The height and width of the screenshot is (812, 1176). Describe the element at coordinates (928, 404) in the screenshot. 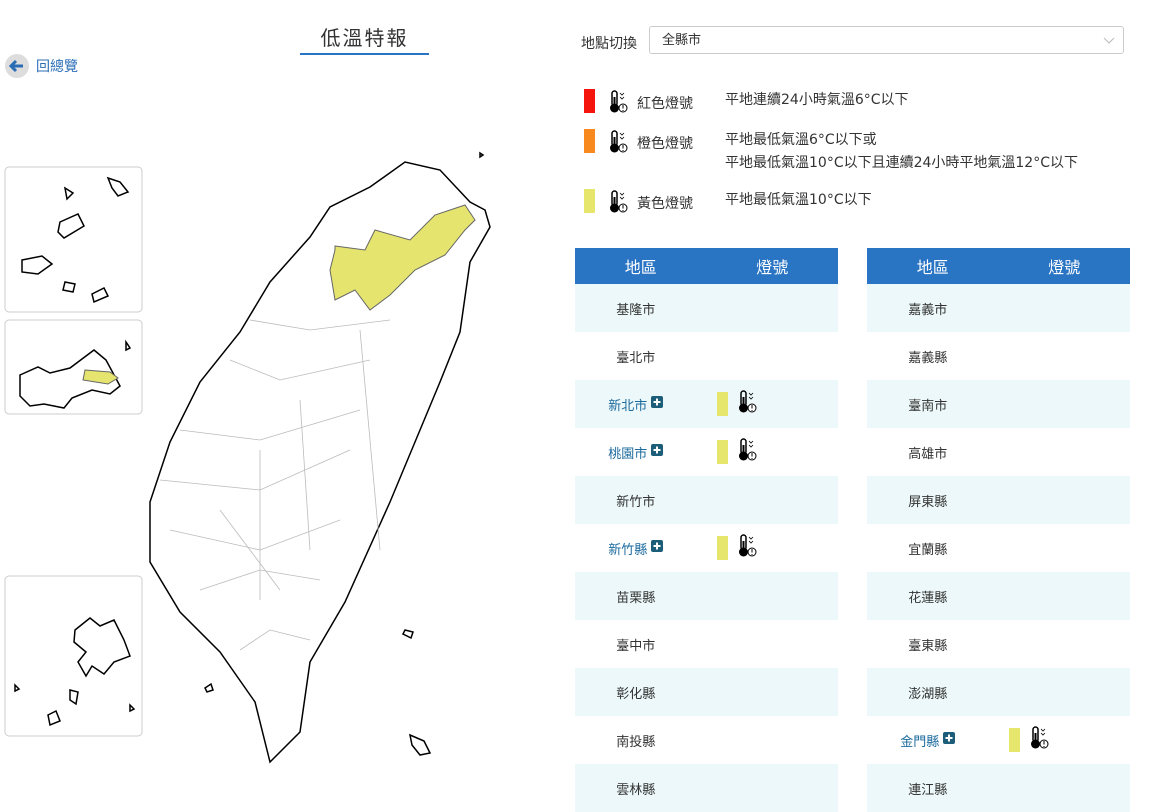

I see `region-cell: 臺南市` at that location.